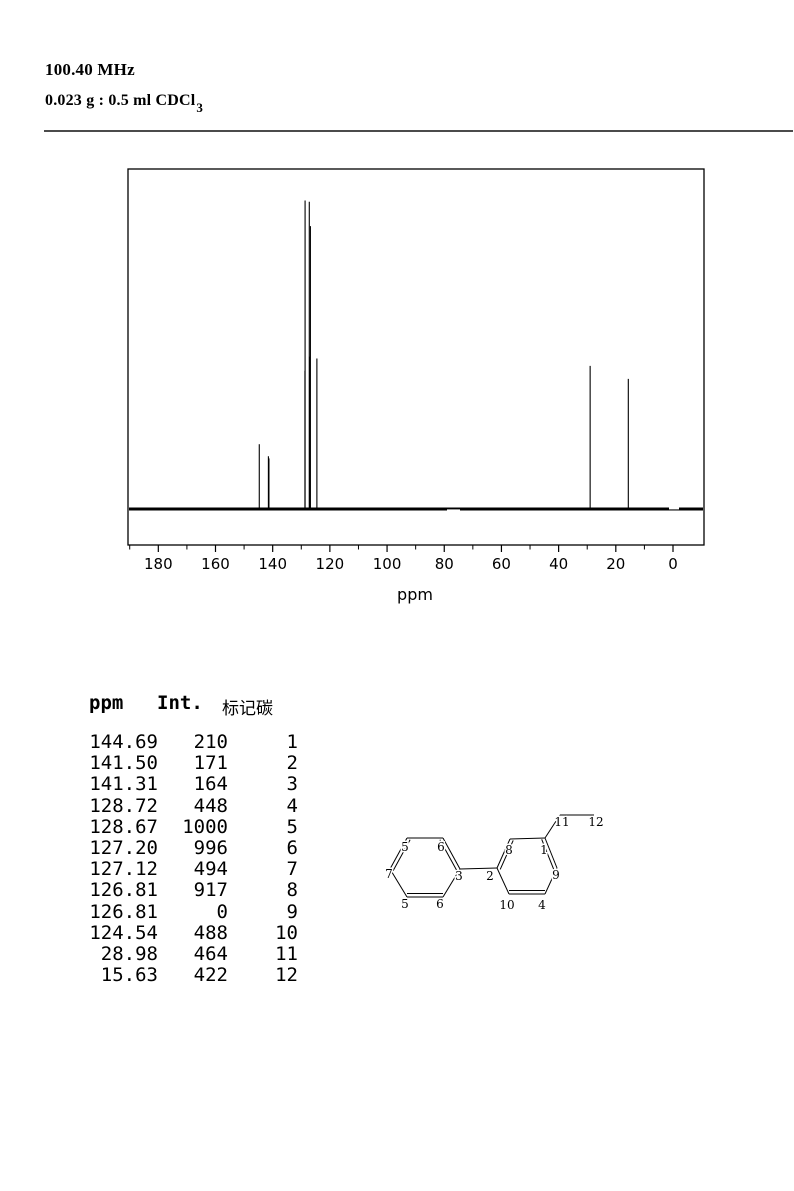 Image resolution: width=794 pixels, height=1191 pixels. Describe the element at coordinates (210, 763) in the screenshot. I see `cell-intensity: 171` at that location.